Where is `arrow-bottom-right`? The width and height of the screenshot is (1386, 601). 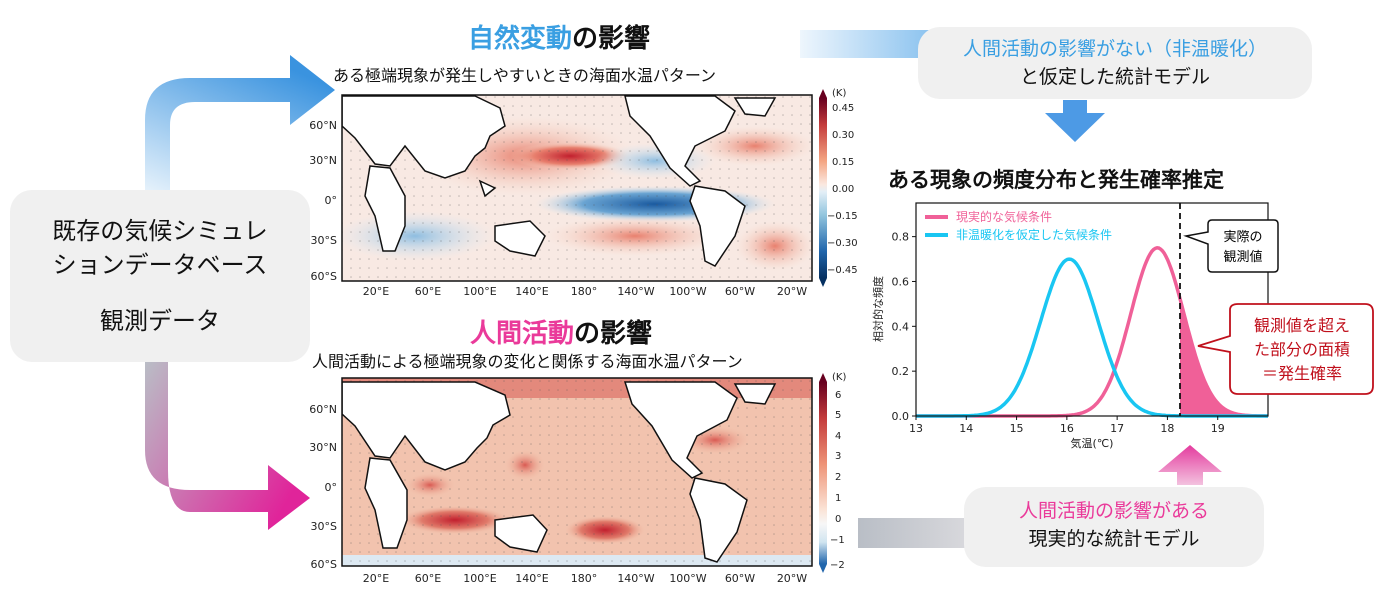 arrow-bottom-right is located at coordinates (914, 533).